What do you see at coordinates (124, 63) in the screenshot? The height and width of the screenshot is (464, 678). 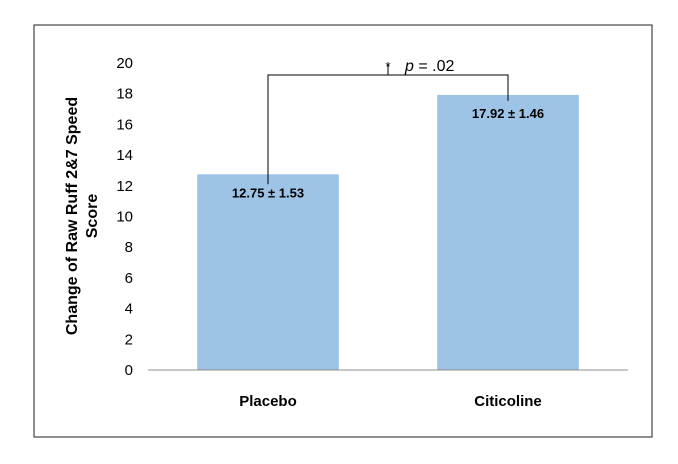 I see `y-tick-label: 20` at bounding box center [124, 63].